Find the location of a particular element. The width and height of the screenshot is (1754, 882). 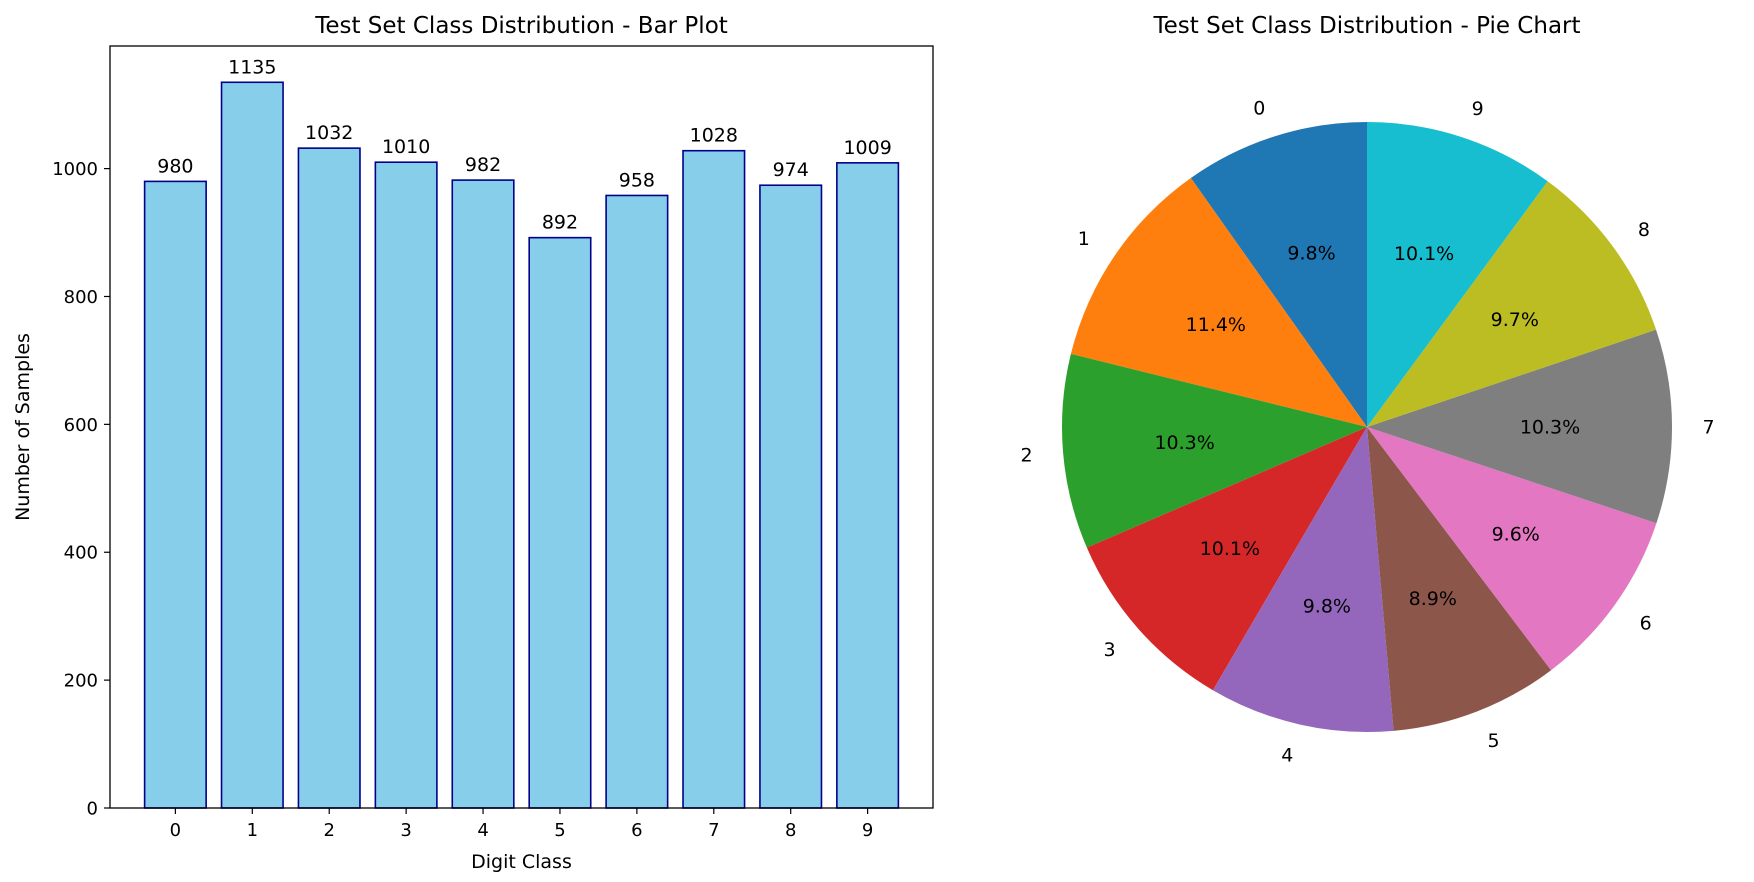

pie-category-label-1: 1 is located at coordinates (1084, 239).